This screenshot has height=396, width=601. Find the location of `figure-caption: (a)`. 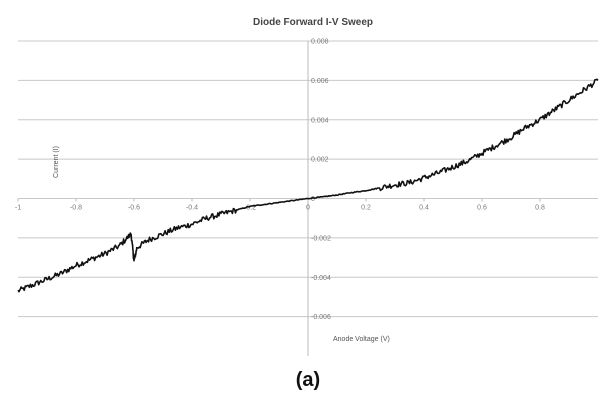

figure-caption: (a) is located at coordinates (308, 380).